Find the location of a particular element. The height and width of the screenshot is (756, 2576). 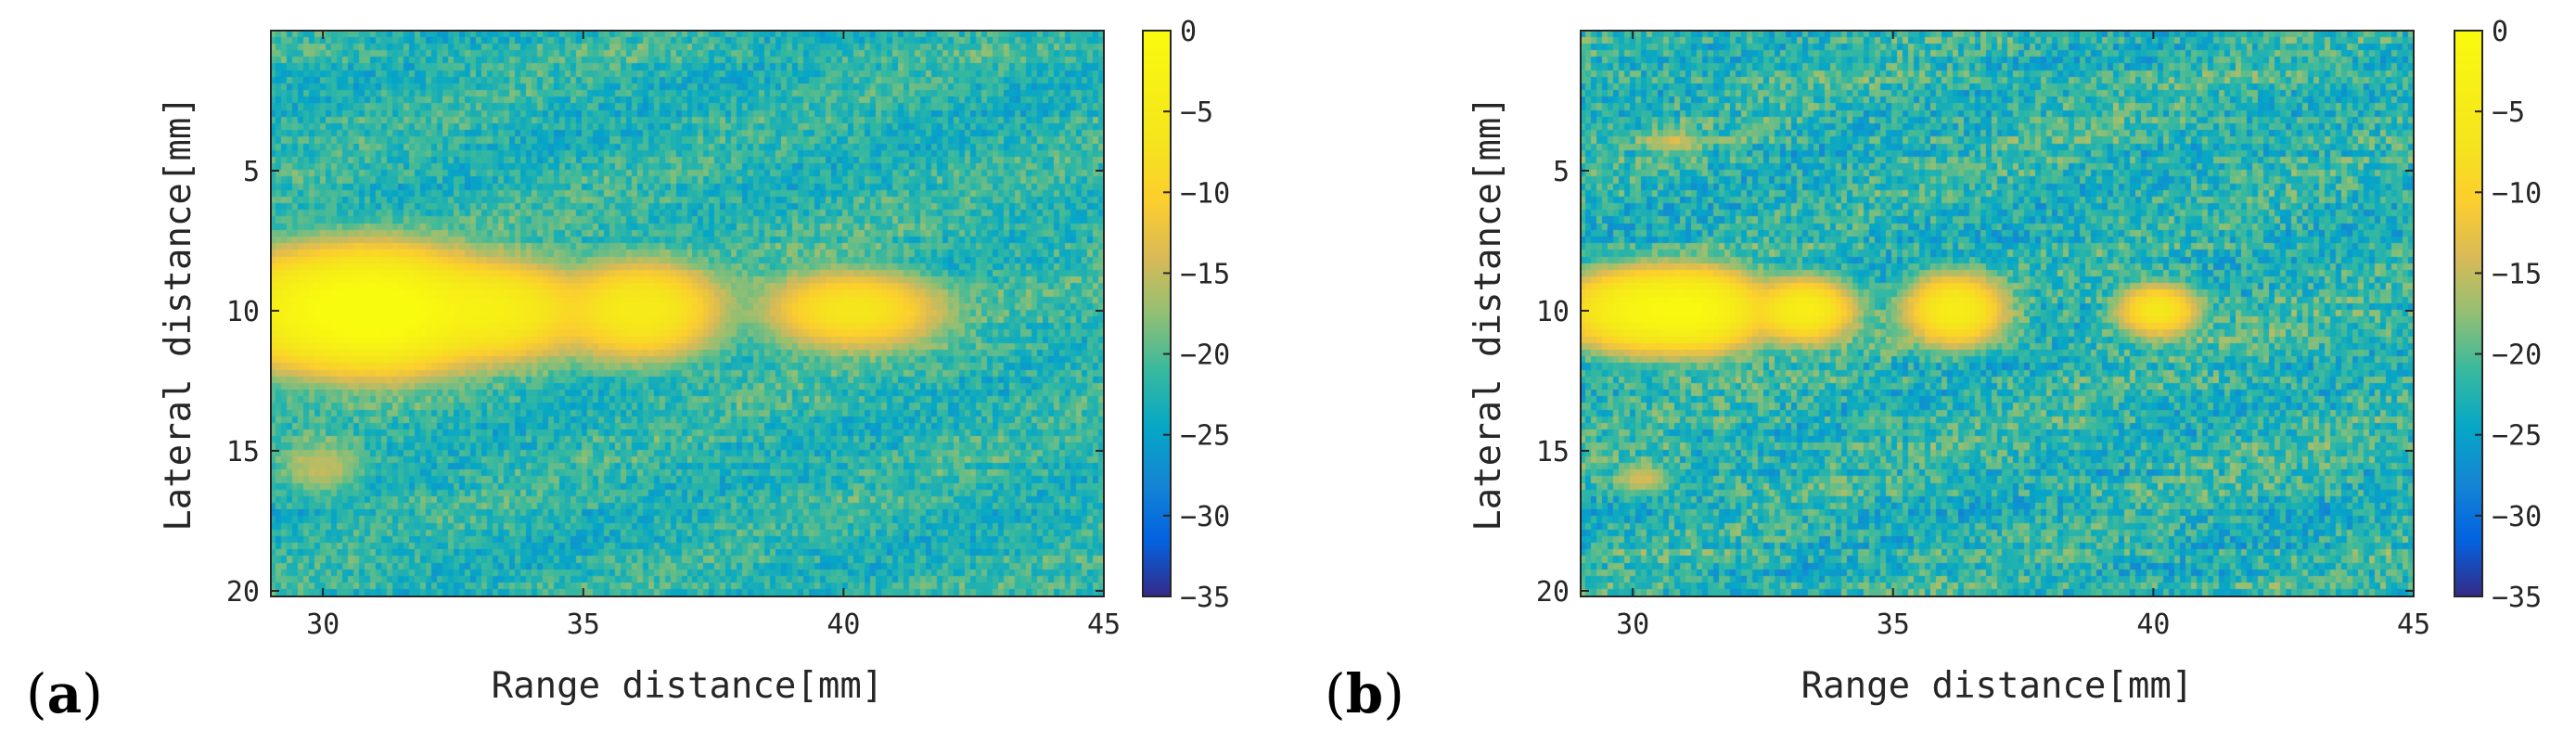

panel-label-a-letter: a is located at coordinates (65, 693).